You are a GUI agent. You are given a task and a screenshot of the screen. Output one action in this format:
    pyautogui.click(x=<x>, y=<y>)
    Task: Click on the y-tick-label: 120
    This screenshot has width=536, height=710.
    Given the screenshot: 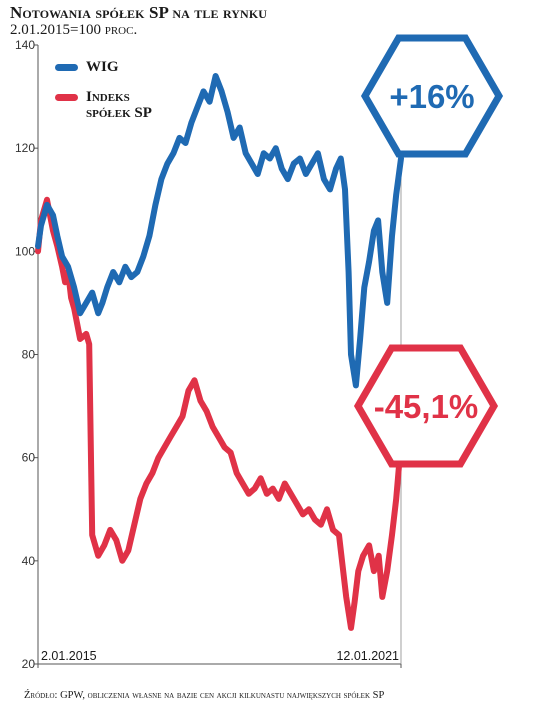 What is the action you would take?
    pyautogui.click(x=25, y=148)
    